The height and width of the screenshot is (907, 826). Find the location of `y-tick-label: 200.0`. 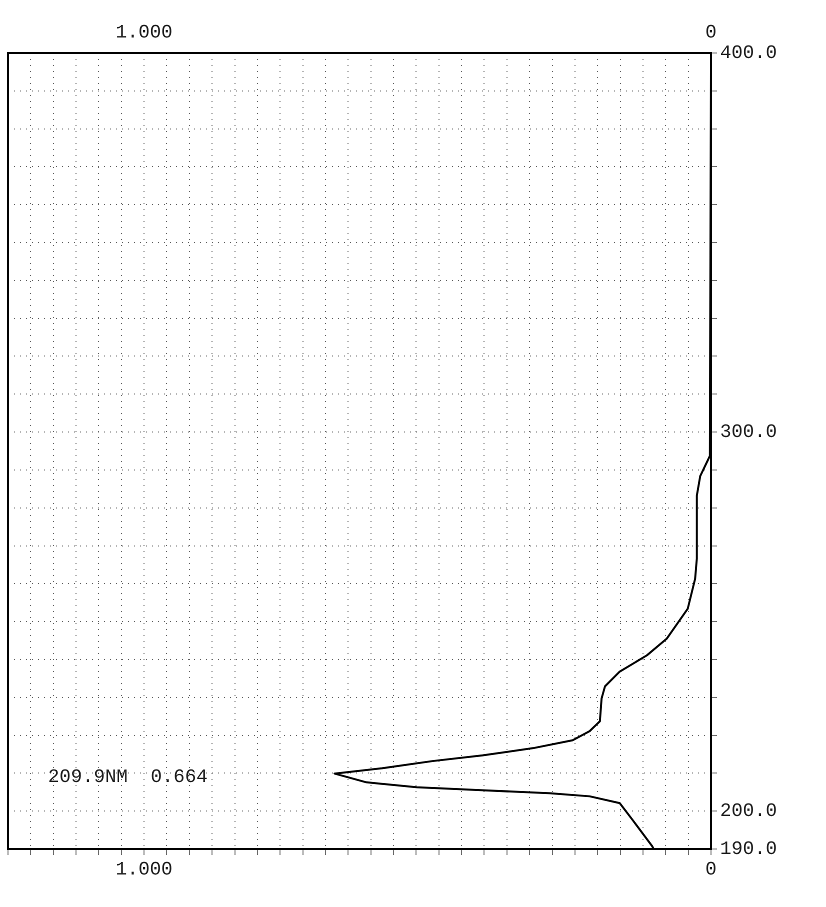

y-tick-label: 200.0 is located at coordinates (749, 811).